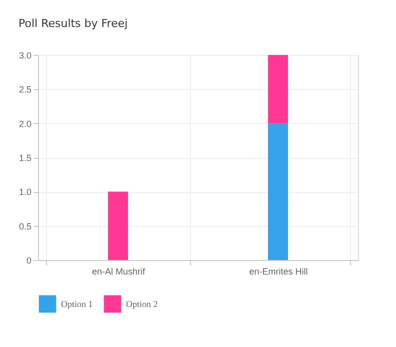  What do you see at coordinates (73, 23) in the screenshot?
I see `chart-title: Poll Results by Freej` at bounding box center [73, 23].